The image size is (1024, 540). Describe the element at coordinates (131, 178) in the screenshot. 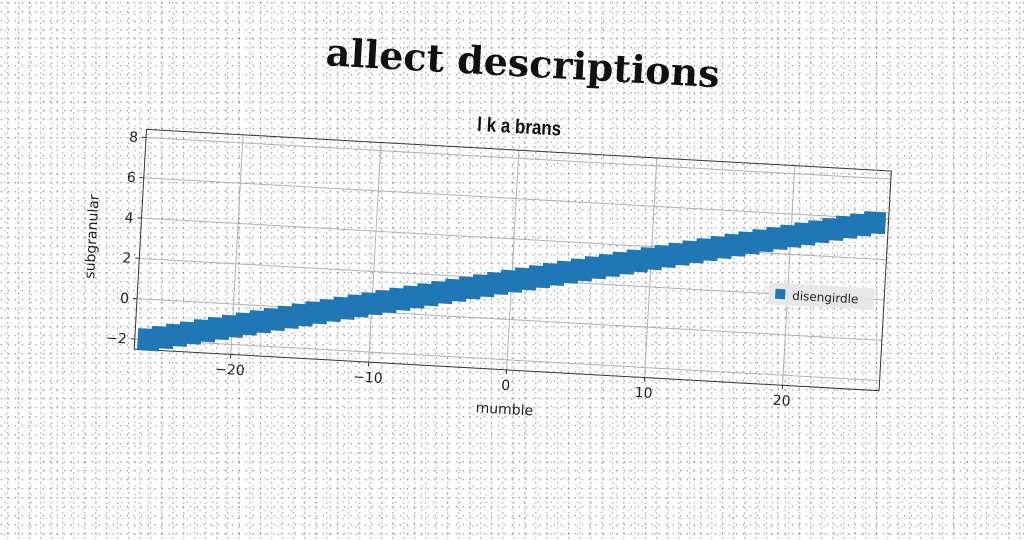

I see `y-tick-label: 6` at that location.